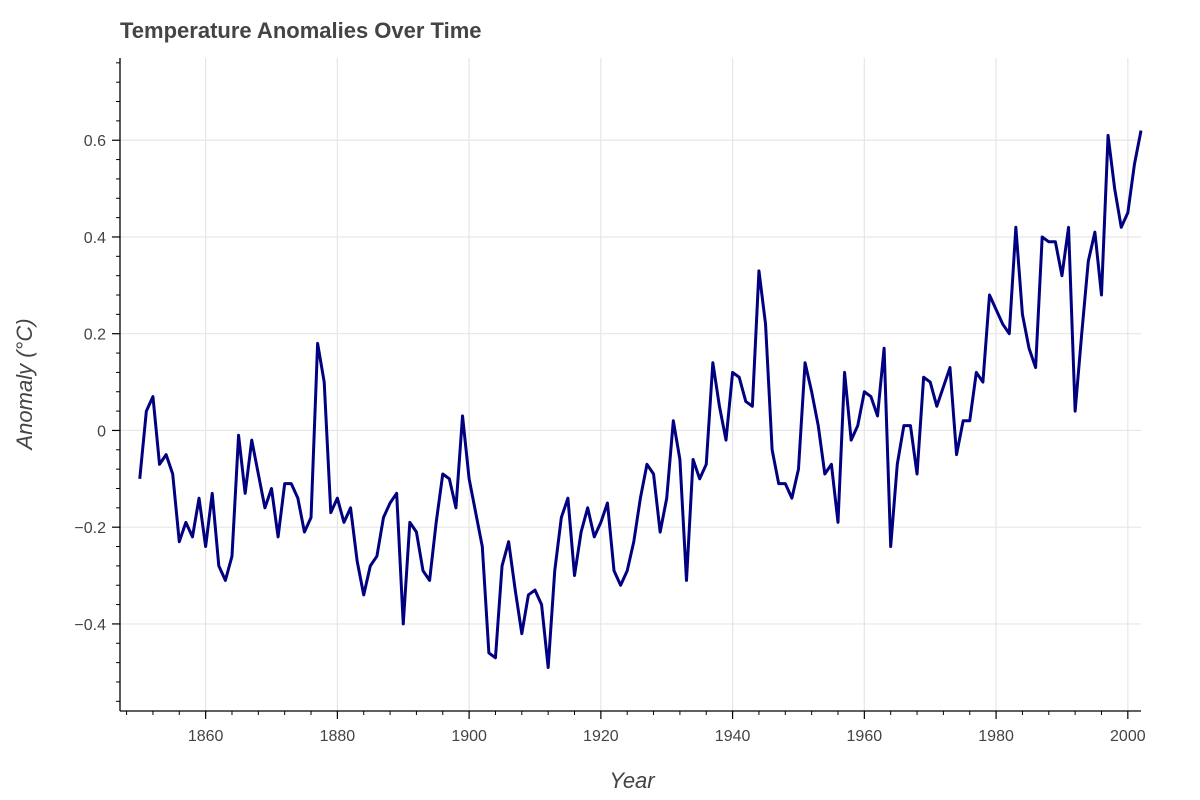 The height and width of the screenshot is (800, 1200). I want to click on y-axis-label: Anomaly (°C), so click(24, 384).